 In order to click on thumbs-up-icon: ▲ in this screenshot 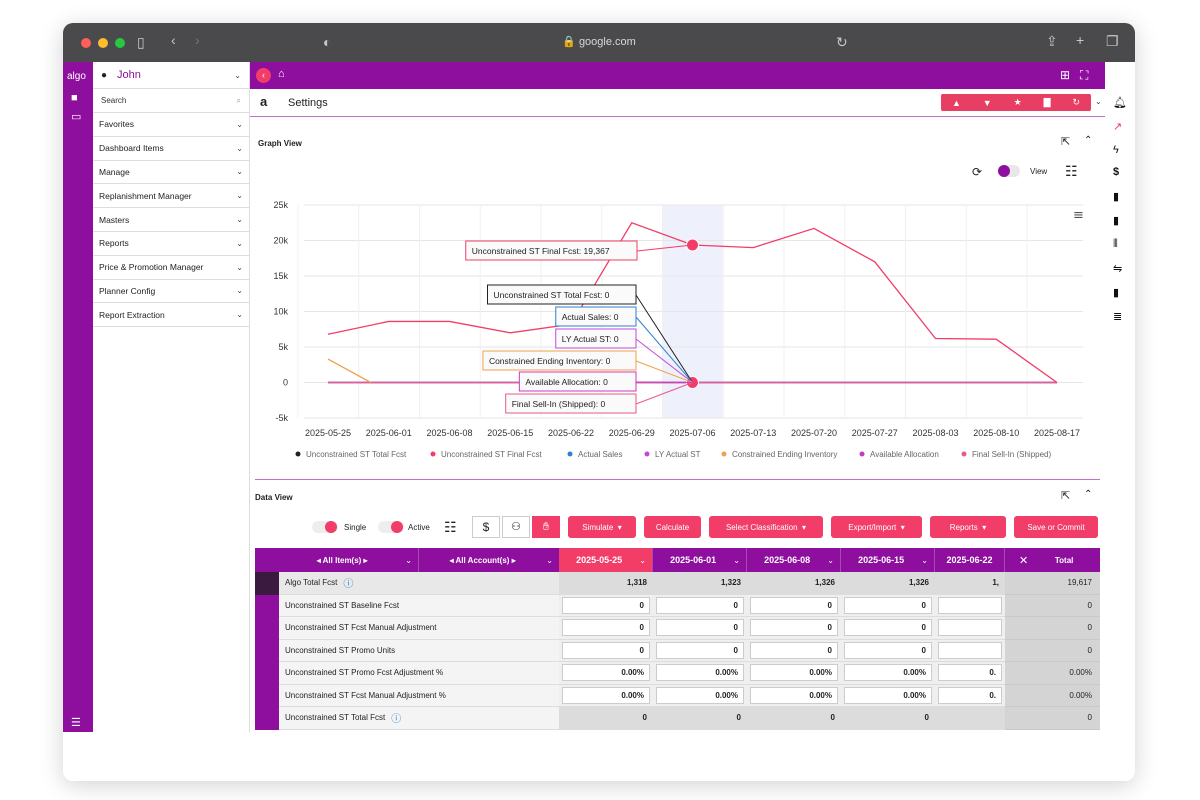, I will do `click(956, 102)`.